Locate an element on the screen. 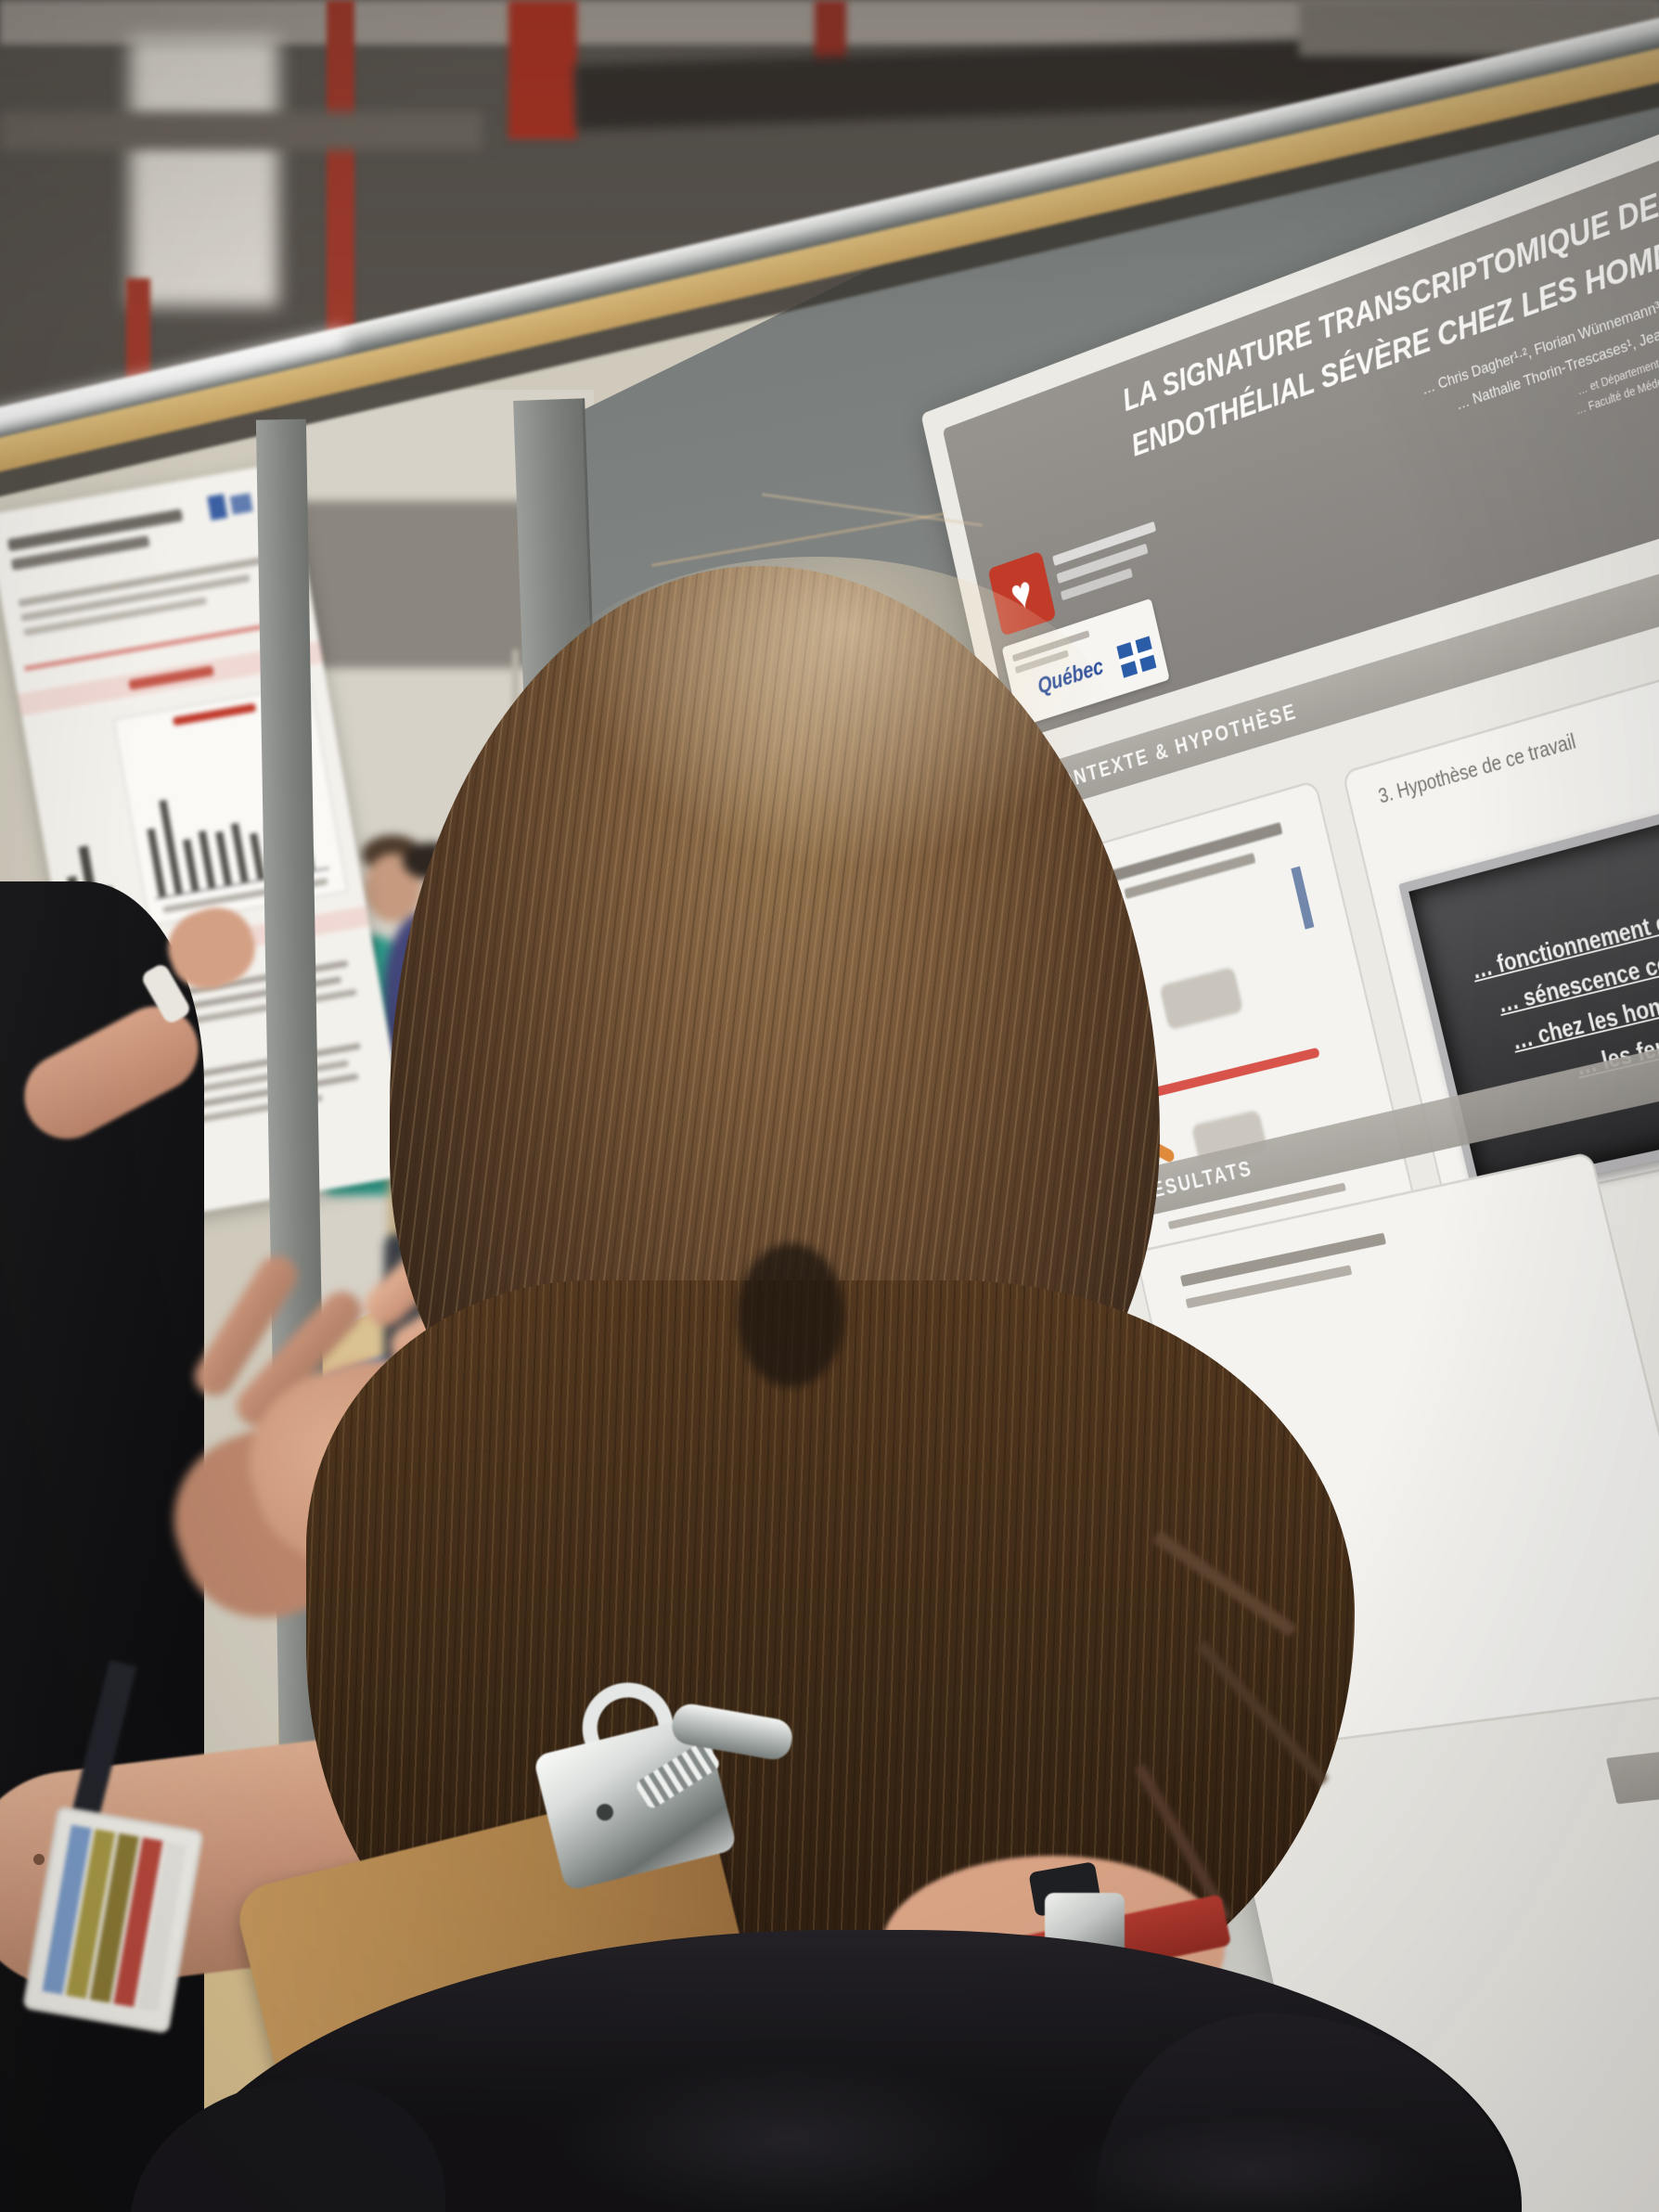  hair-dark-patch is located at coordinates (791, 1315).